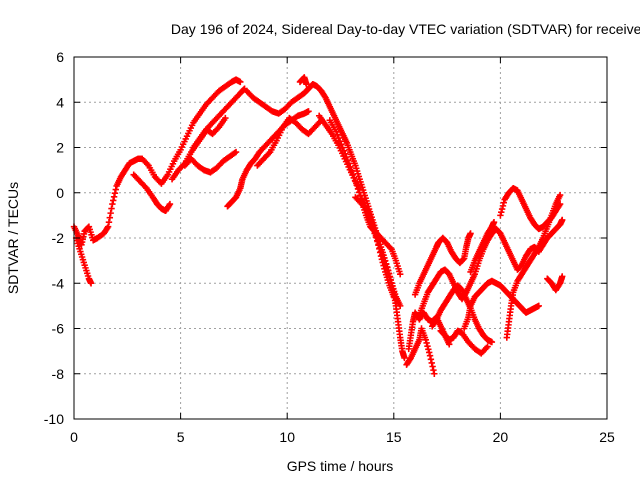  What do you see at coordinates (342, 437) in the screenshot?
I see `x-tick-labels: 0 5 10 15 20 25` at bounding box center [342, 437].